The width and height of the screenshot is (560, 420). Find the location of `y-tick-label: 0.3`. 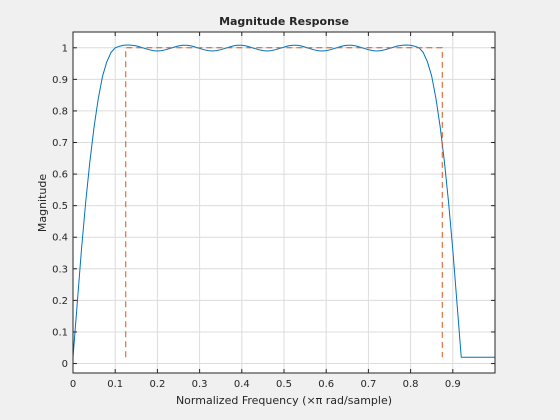

y-tick-label: 0.3 is located at coordinates (60, 269).